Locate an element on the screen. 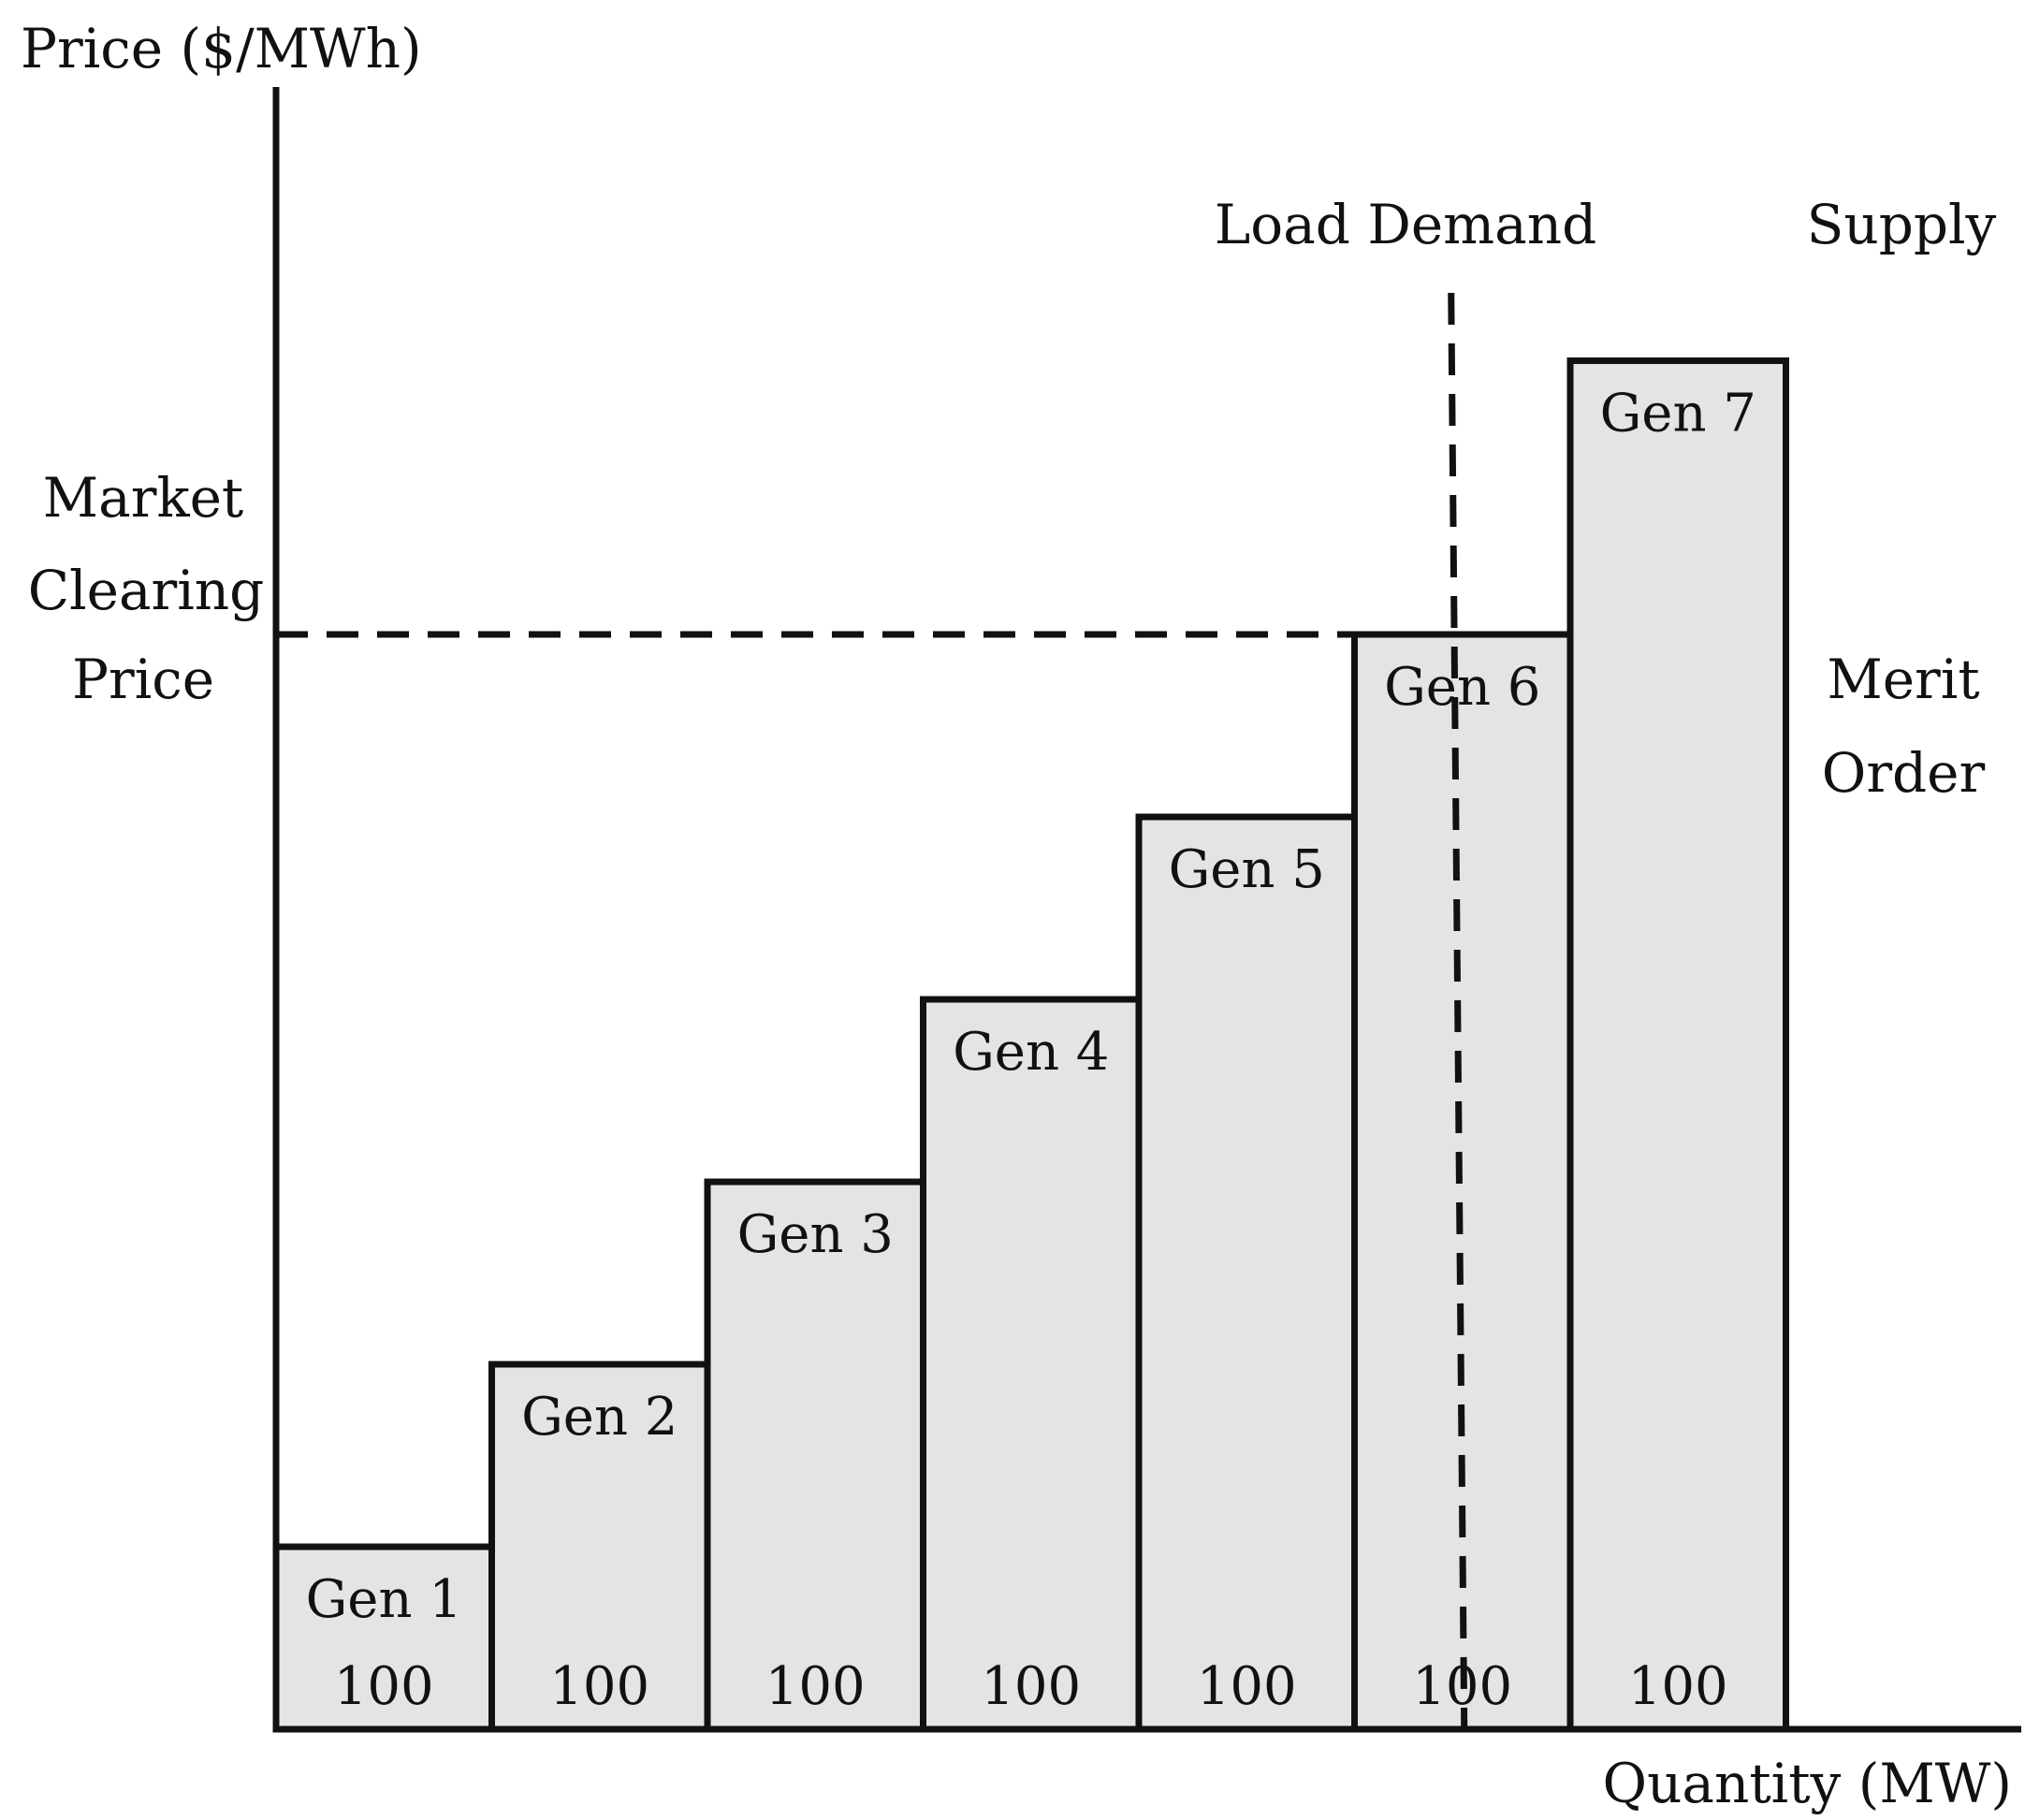  bar-label-gen-7: Gen 7 is located at coordinates (1678, 414).